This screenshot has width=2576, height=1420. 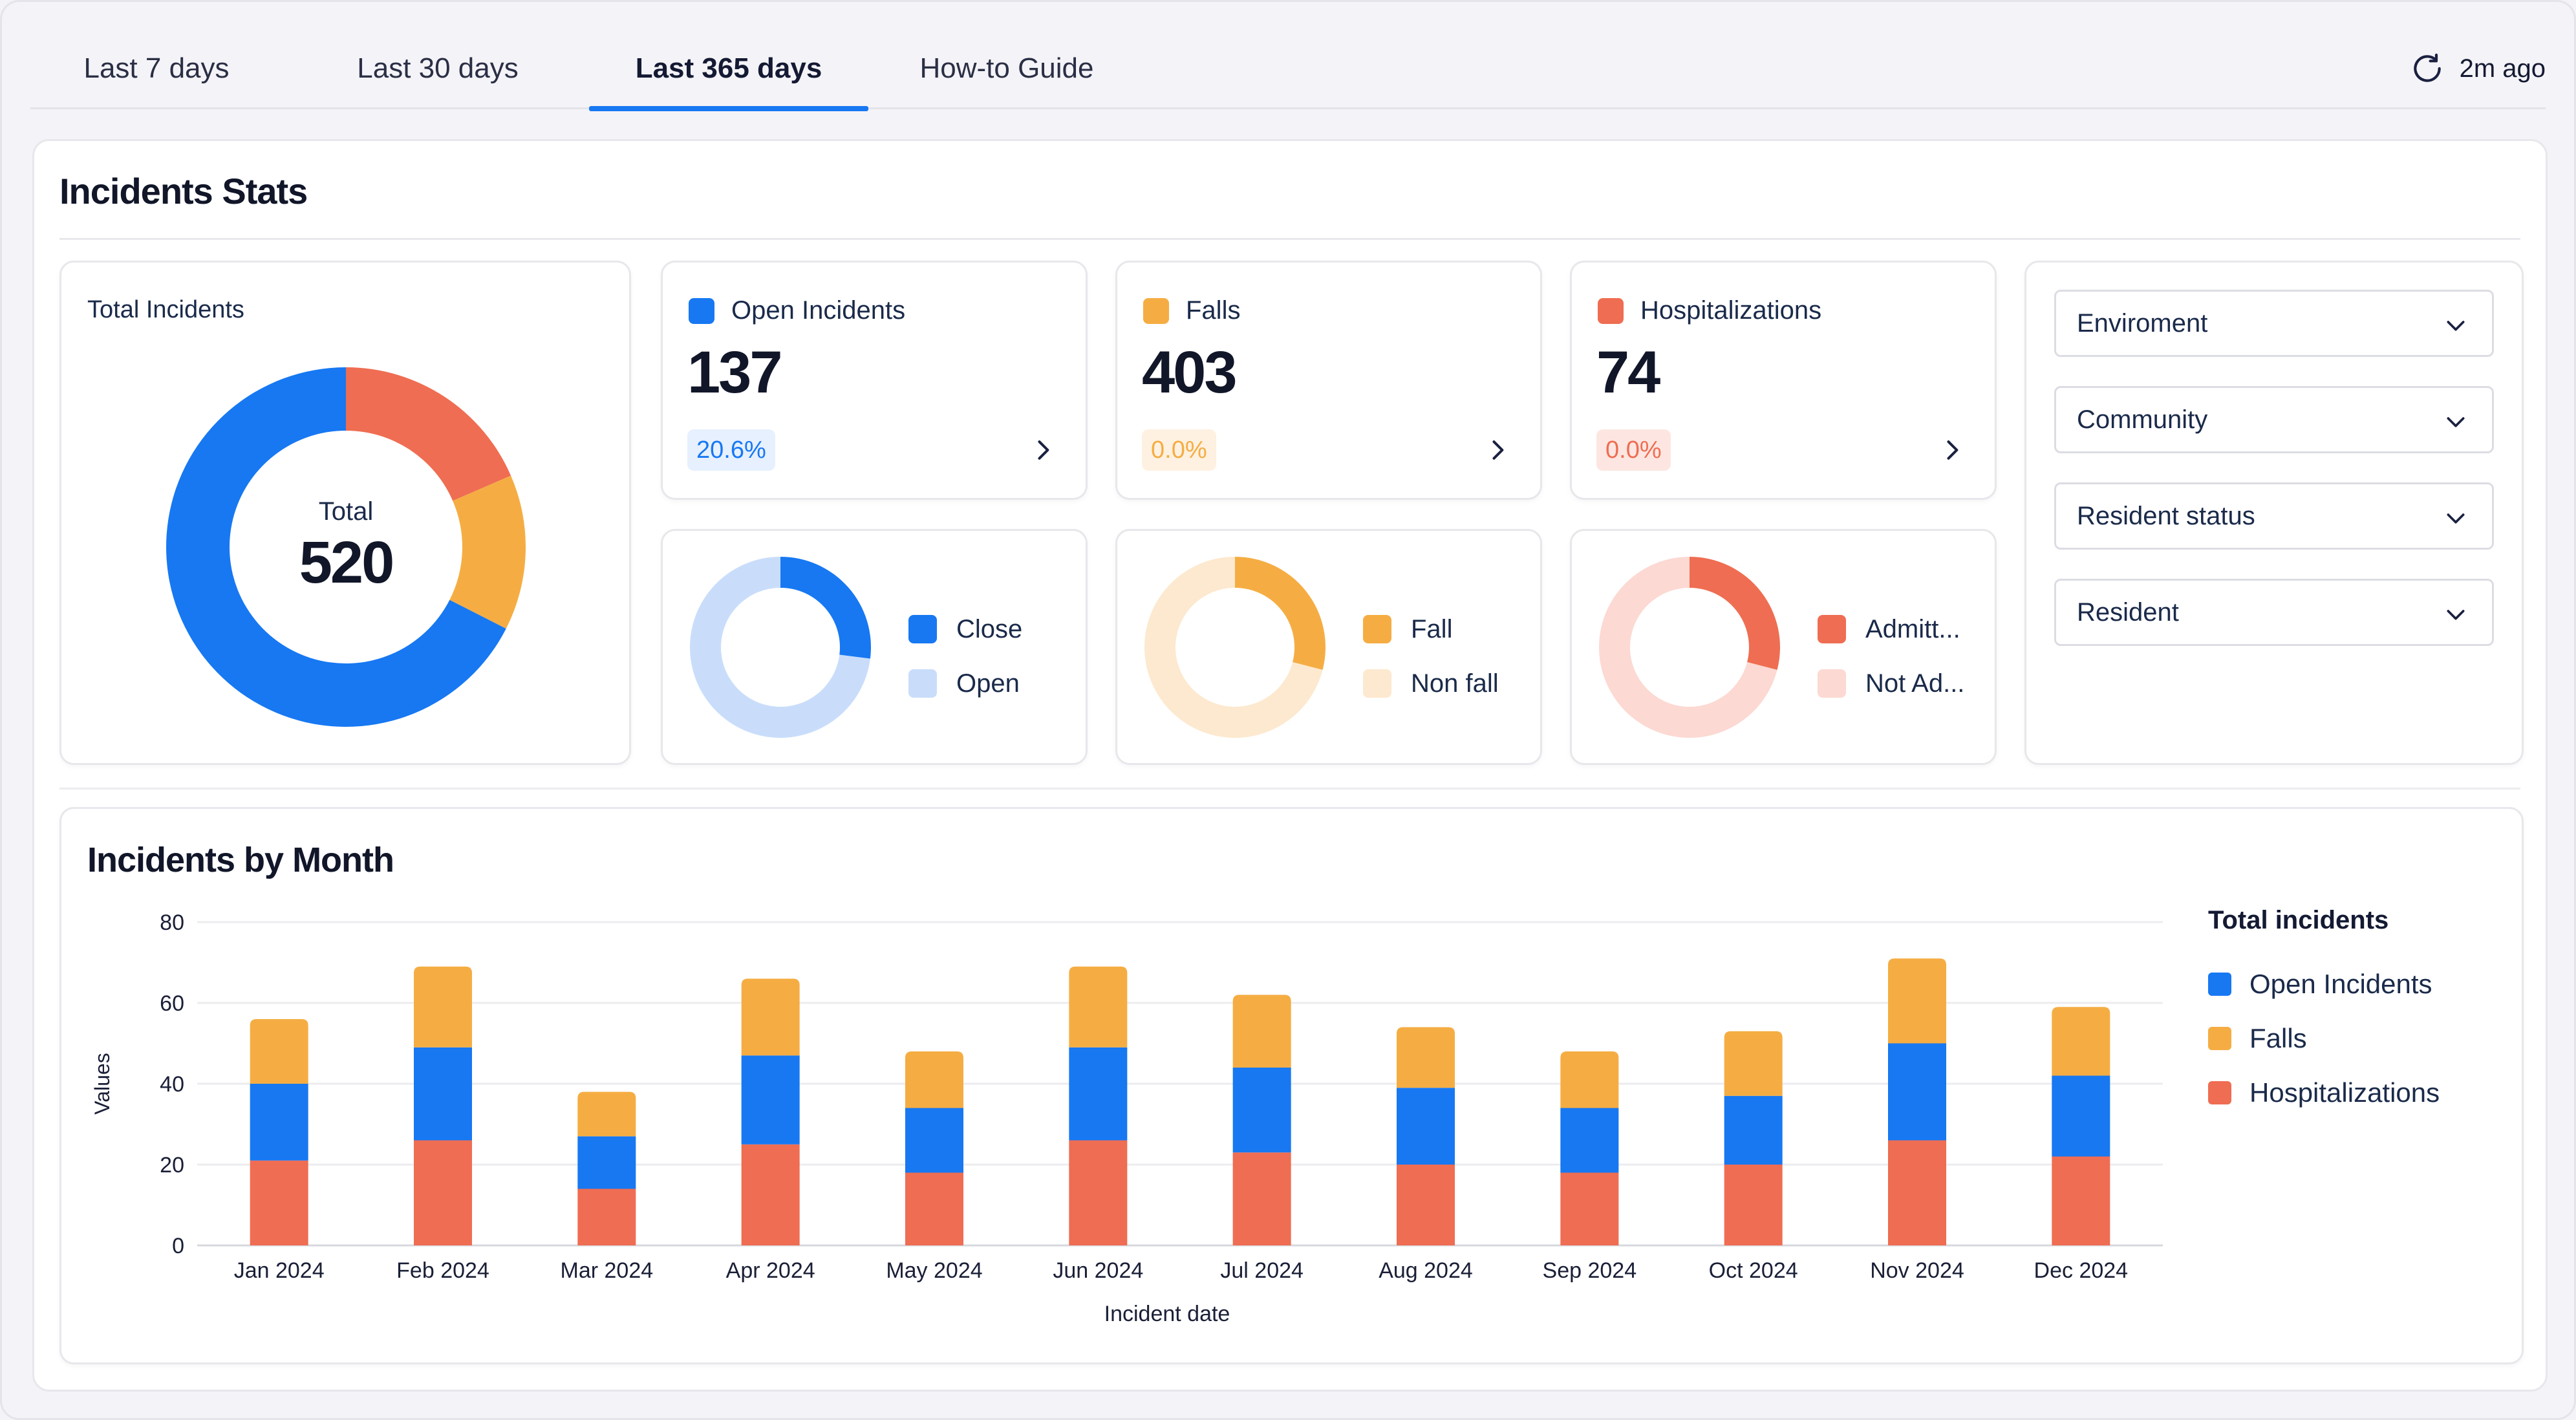 What do you see at coordinates (1007, 68) in the screenshot?
I see `tab-how-to-guide: How-to Guide` at bounding box center [1007, 68].